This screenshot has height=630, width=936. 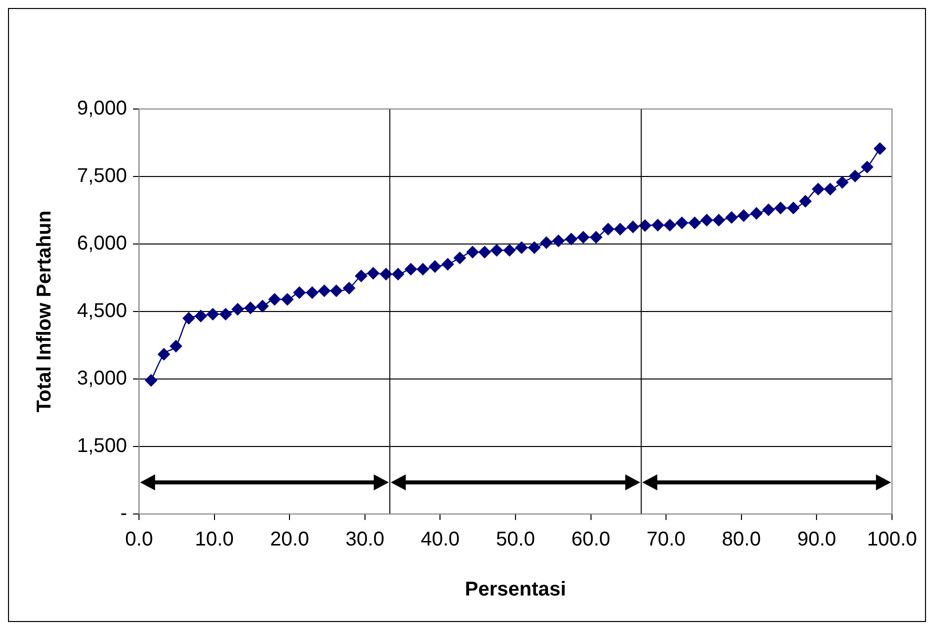 What do you see at coordinates (102, 243) in the screenshot?
I see `y-tick-label: 6,000` at bounding box center [102, 243].